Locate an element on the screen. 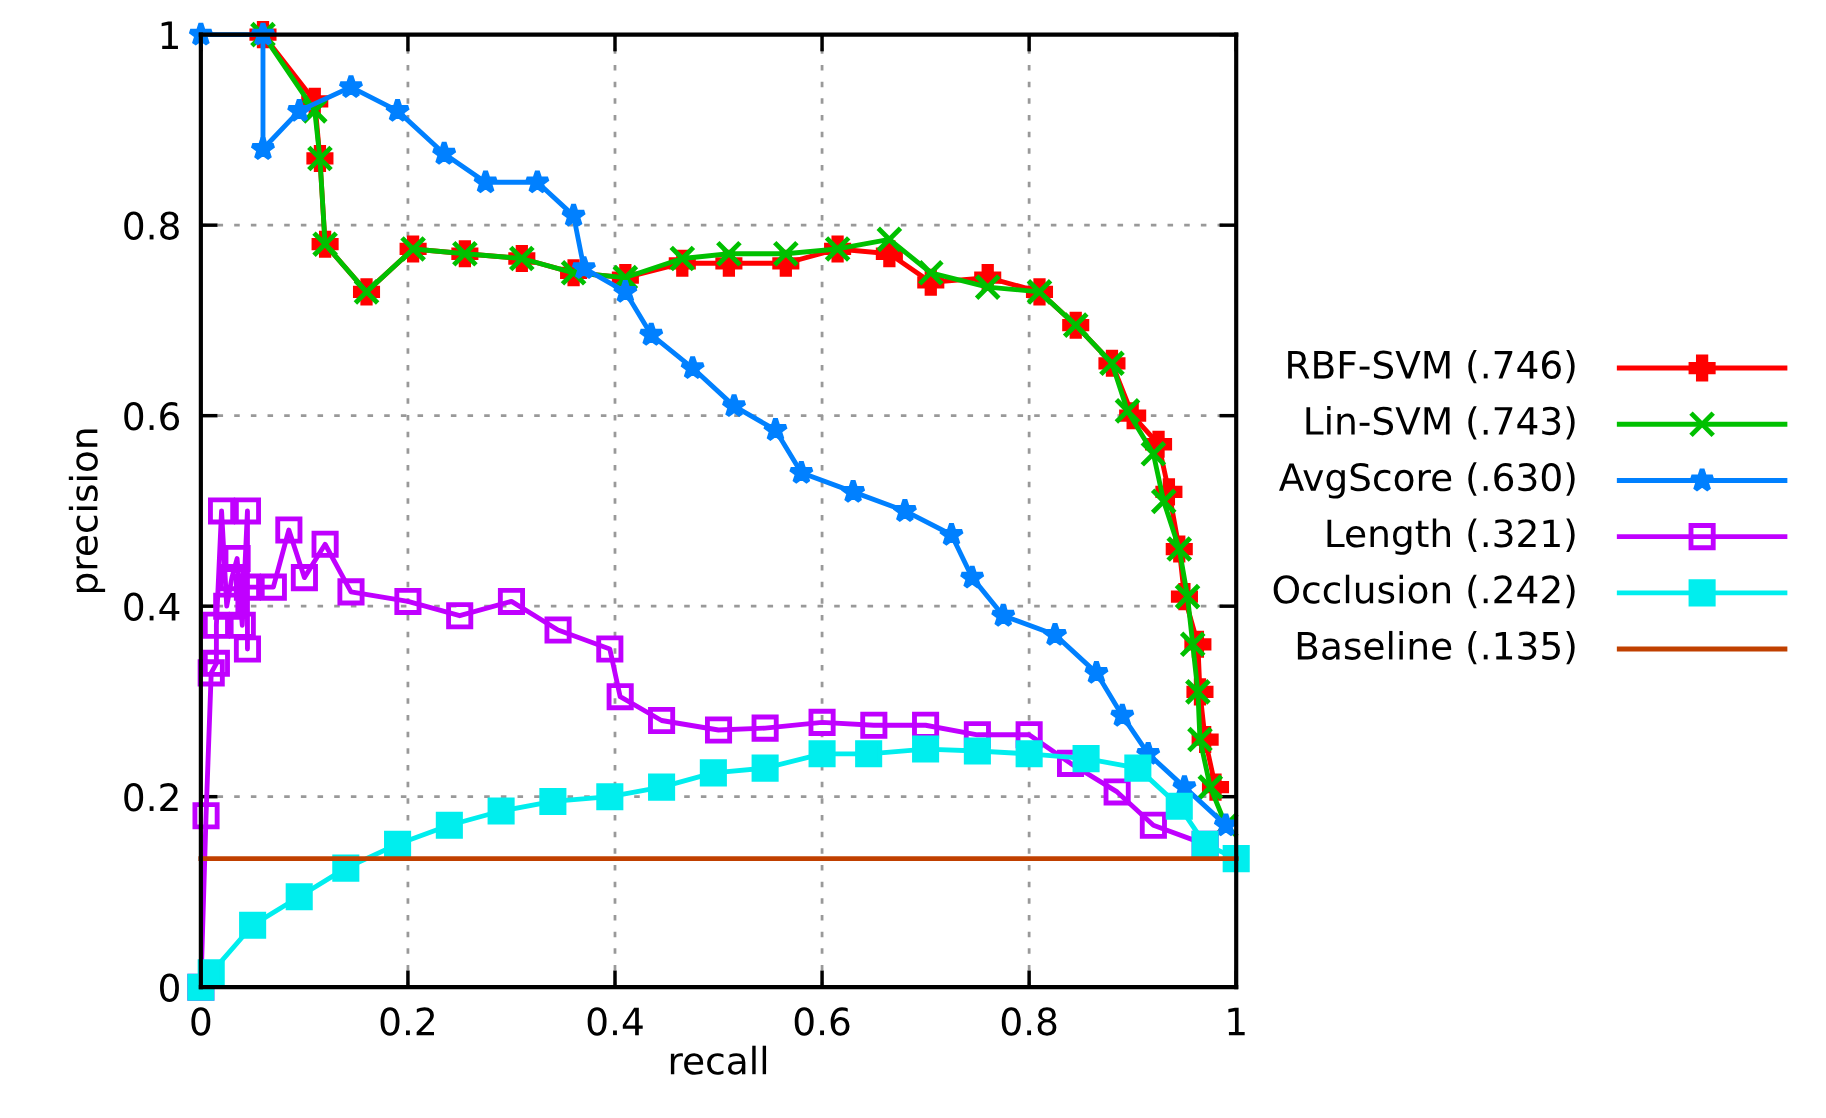 This screenshot has height=1118, width=1826. y-tick-label: 0.4 is located at coordinates (152, 606).